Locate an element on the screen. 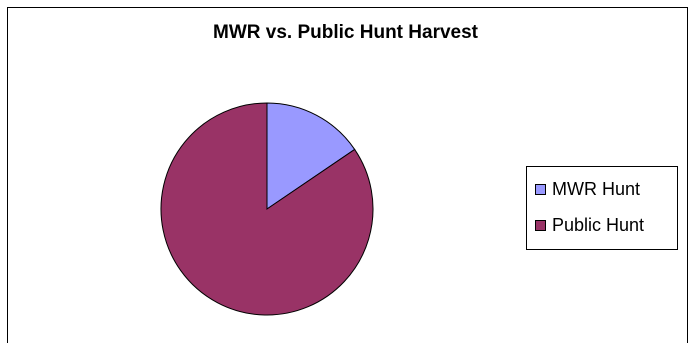 The width and height of the screenshot is (691, 346). legend-swatch-public-hunt is located at coordinates (540, 225).